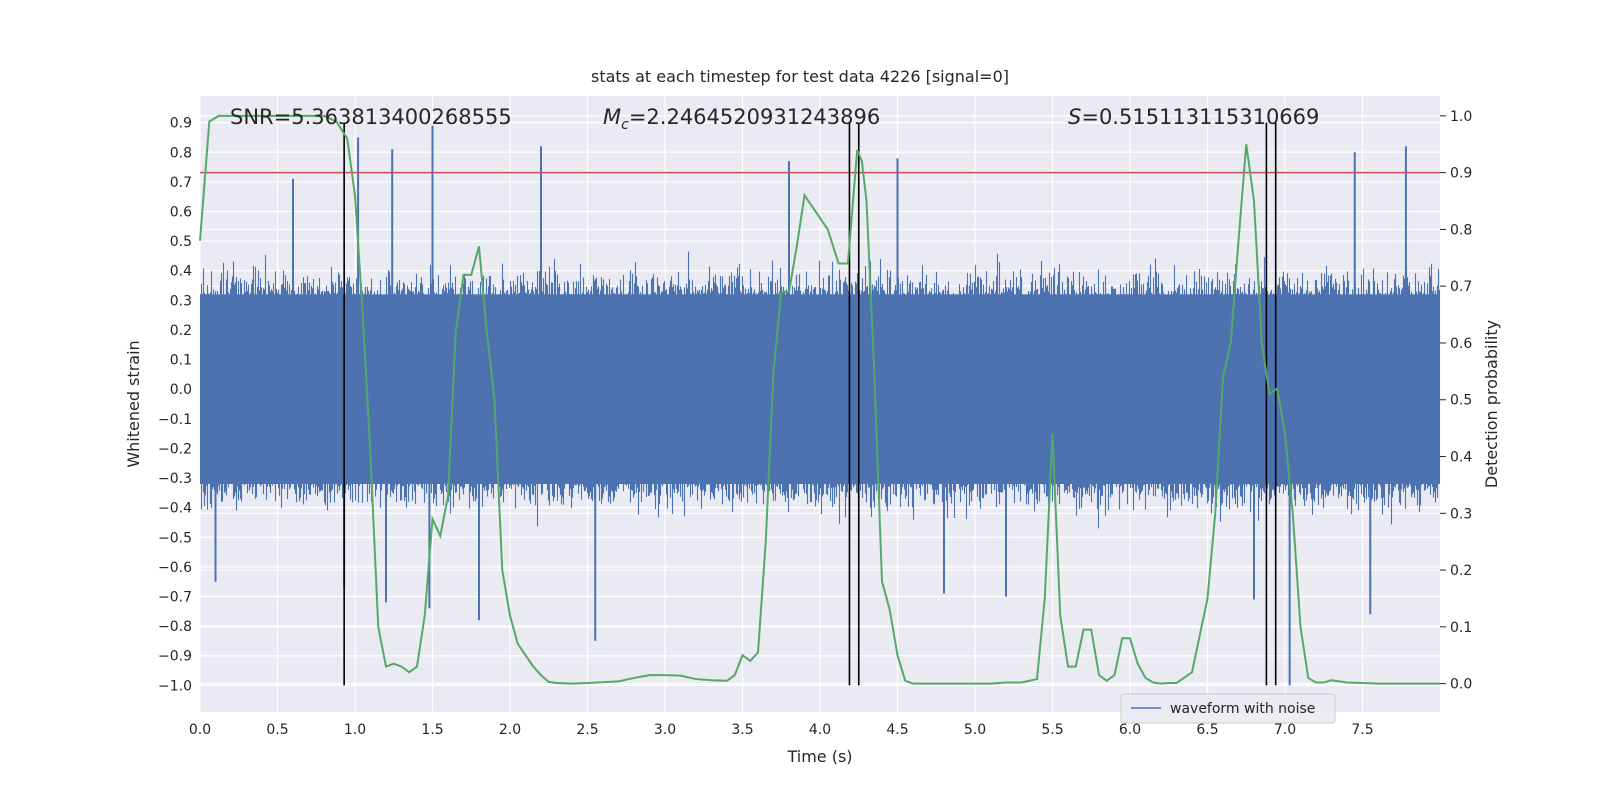 Image resolution: width=1600 pixels, height=800 pixels. Describe the element at coordinates (432, 730) in the screenshot. I see `x-tick-label: 1.5` at that location.